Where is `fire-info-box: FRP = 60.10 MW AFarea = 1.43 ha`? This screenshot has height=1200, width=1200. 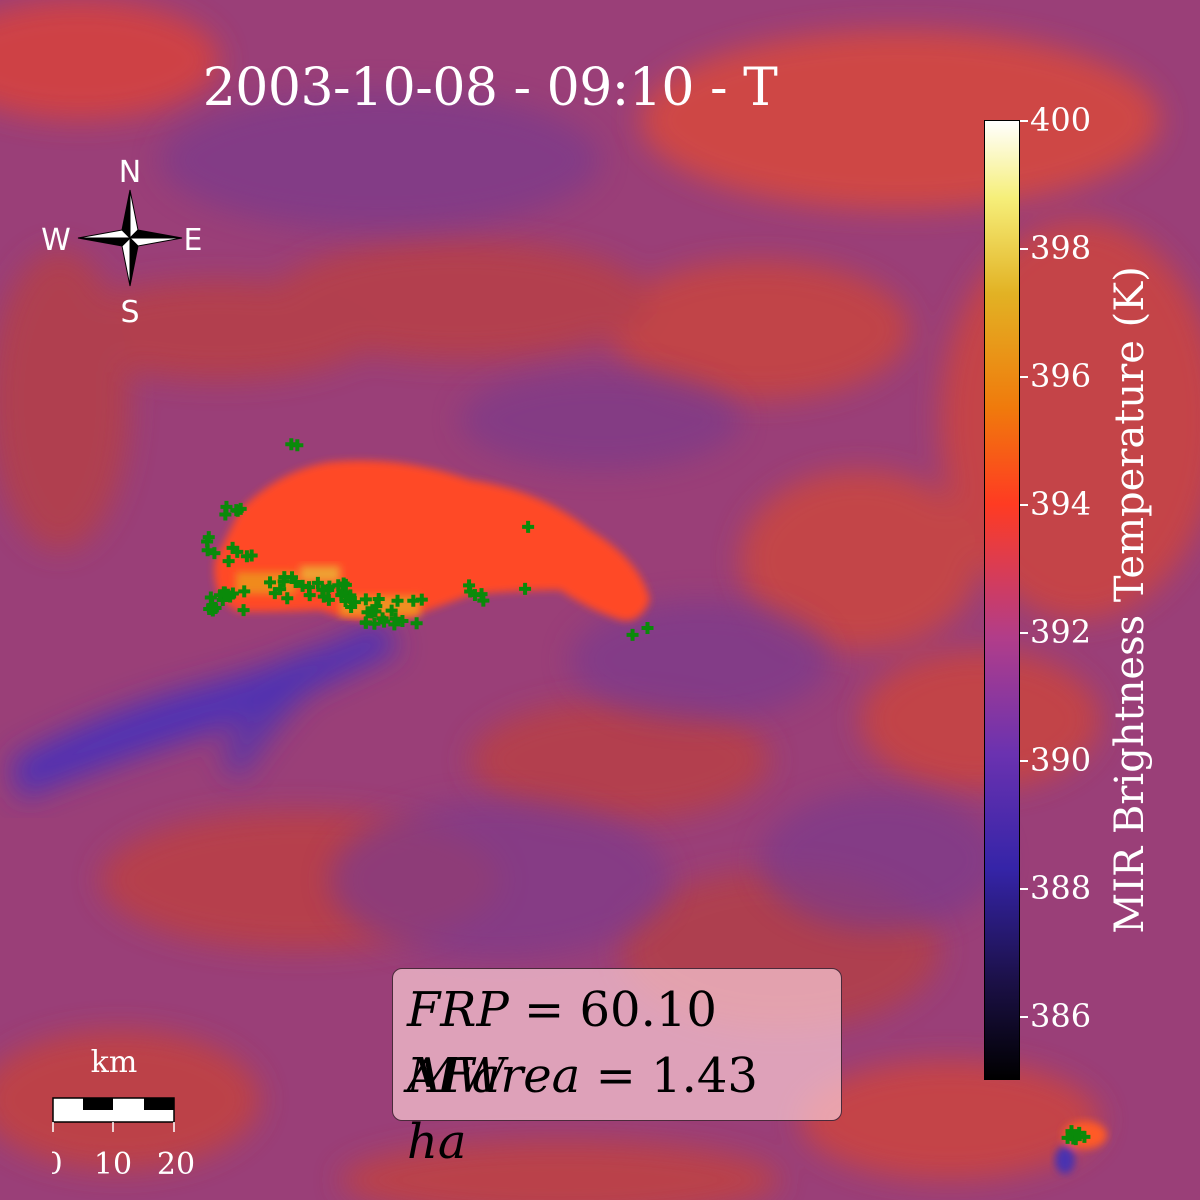 fire-info-box: FRP = 60.10 MW AFarea = 1.43 ha is located at coordinates (617, 1069).